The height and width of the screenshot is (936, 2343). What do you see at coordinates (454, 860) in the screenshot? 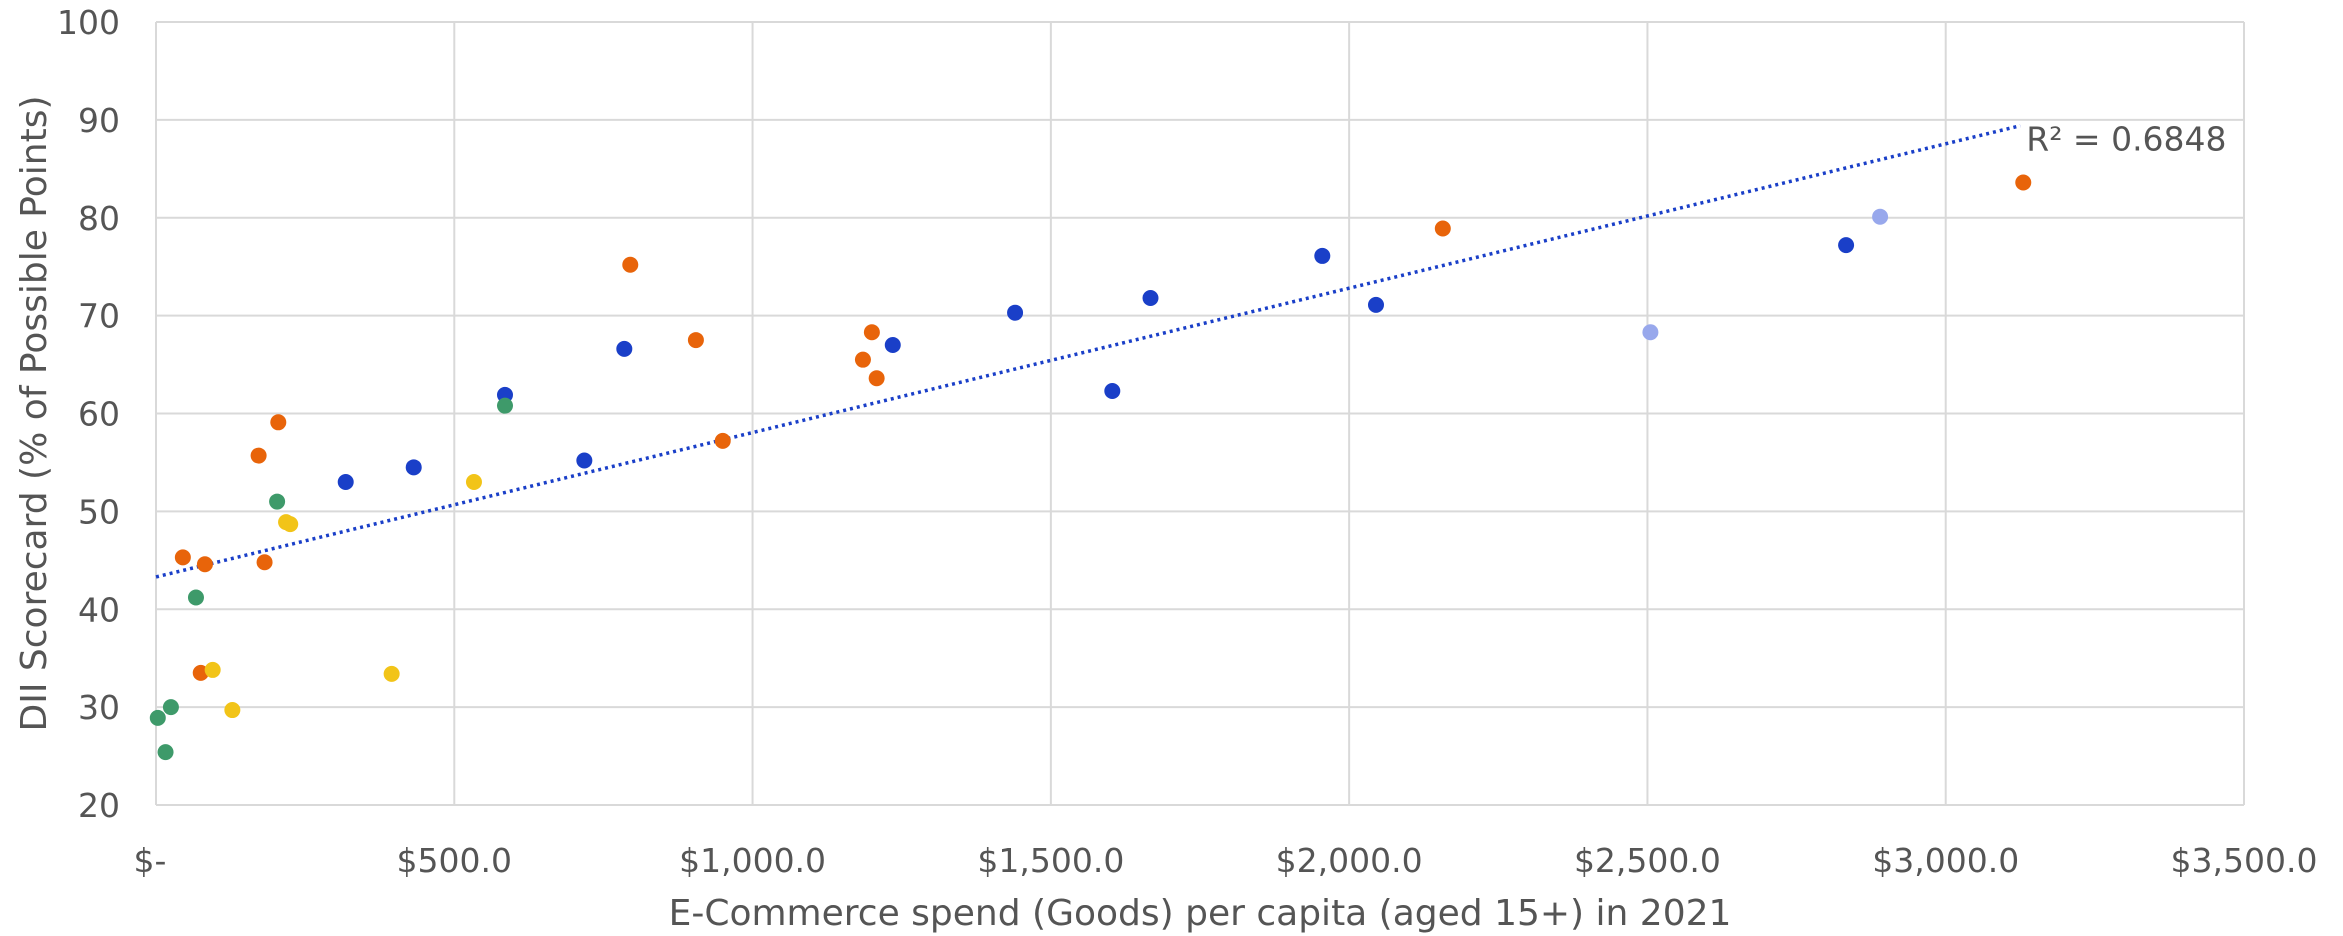
I see `x-tick-label: $500.0` at bounding box center [454, 860].